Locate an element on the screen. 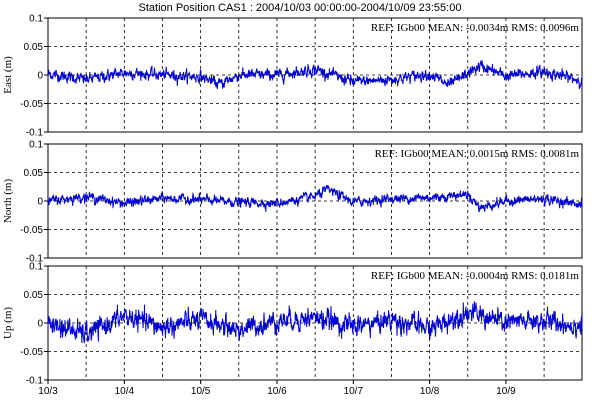 The width and height of the screenshot is (600, 400). x-tick-label: 10/7 is located at coordinates (354, 391).